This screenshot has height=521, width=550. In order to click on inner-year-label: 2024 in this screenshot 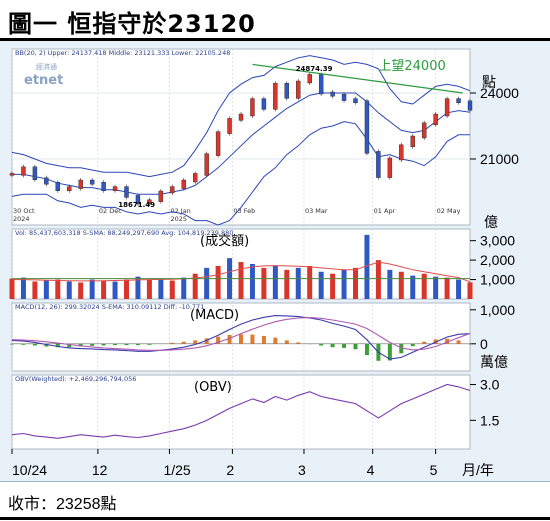, I will do `click(21, 219)`.